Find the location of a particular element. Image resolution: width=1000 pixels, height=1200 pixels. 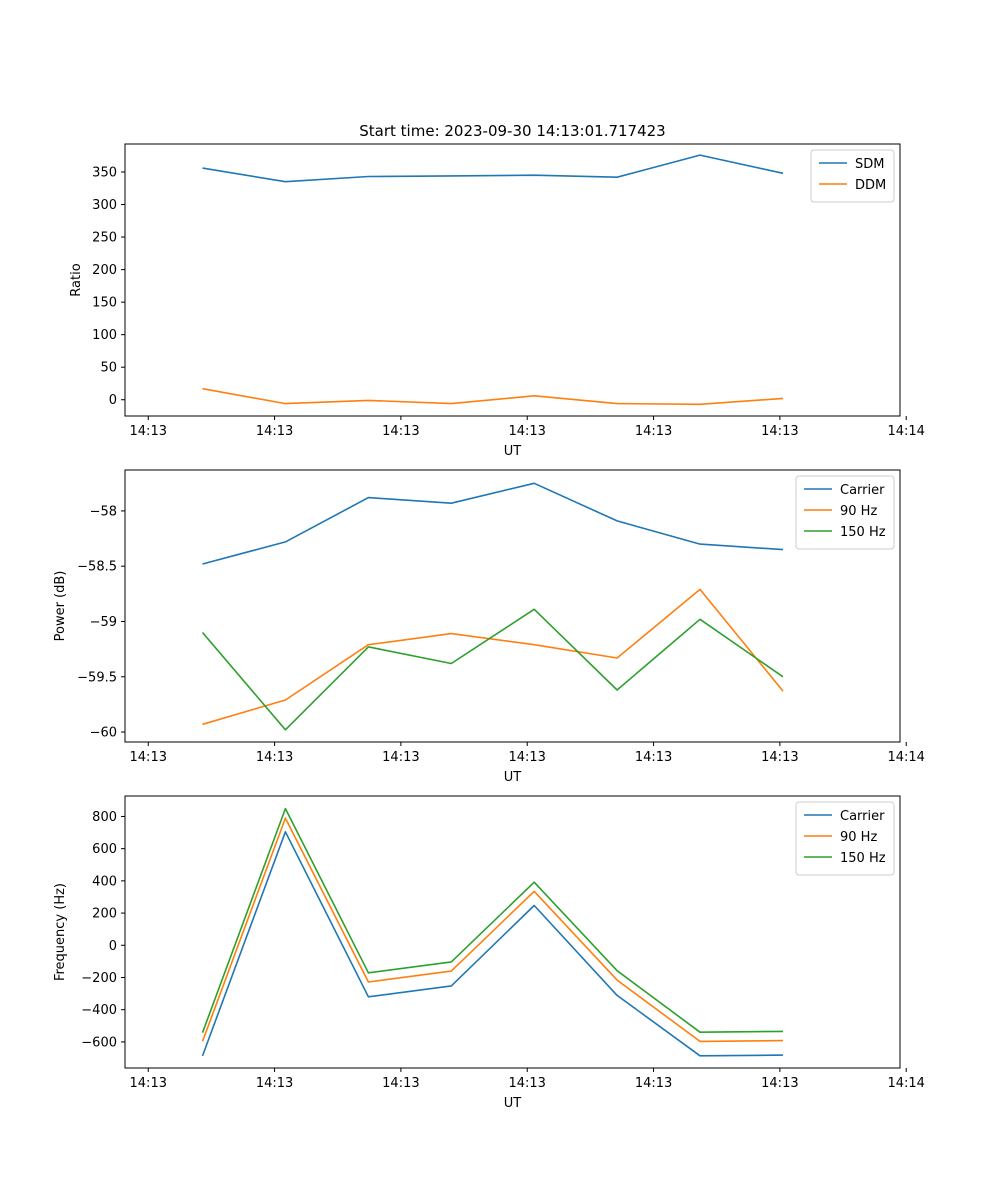

y-tick-label: −59.5 is located at coordinates (97, 677).